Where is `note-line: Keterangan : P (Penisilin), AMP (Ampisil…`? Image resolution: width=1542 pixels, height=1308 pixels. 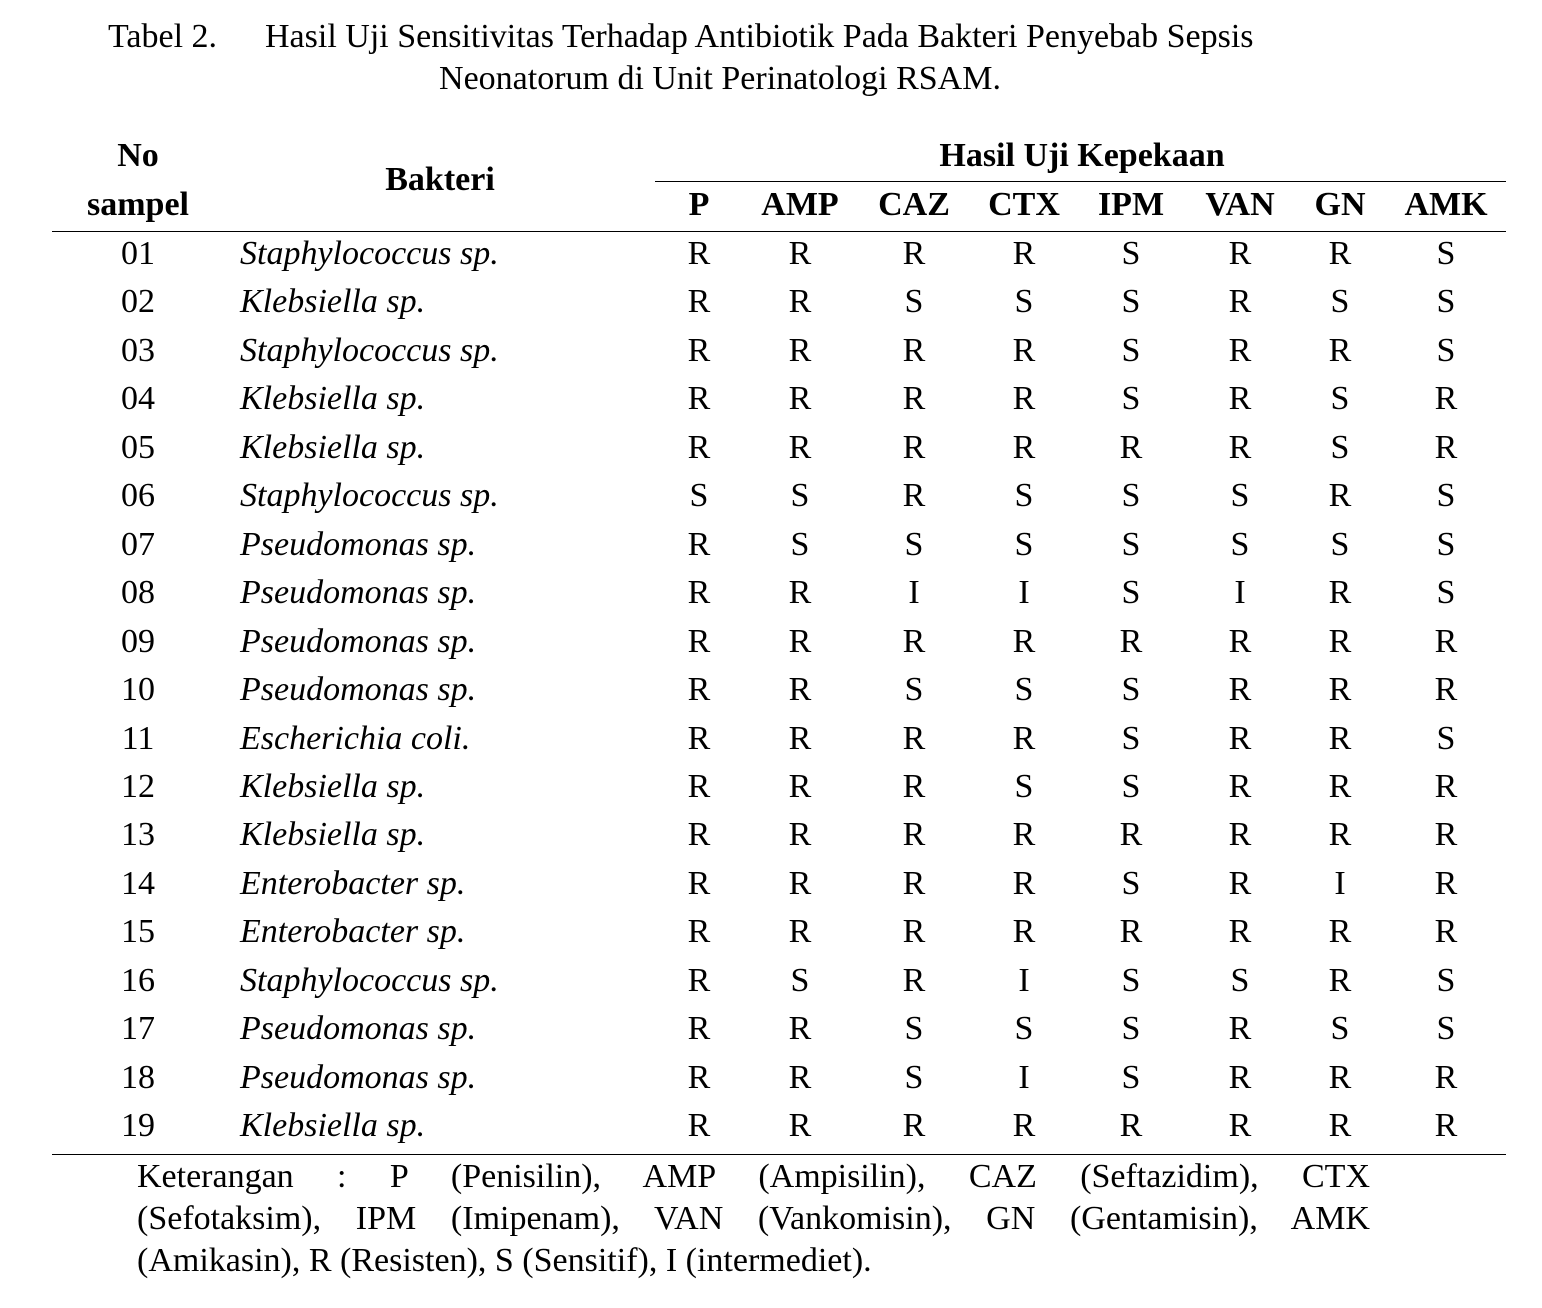
note-line: Keterangan : P (Penisilin), AMP (Ampisil… is located at coordinates (753, 1176).